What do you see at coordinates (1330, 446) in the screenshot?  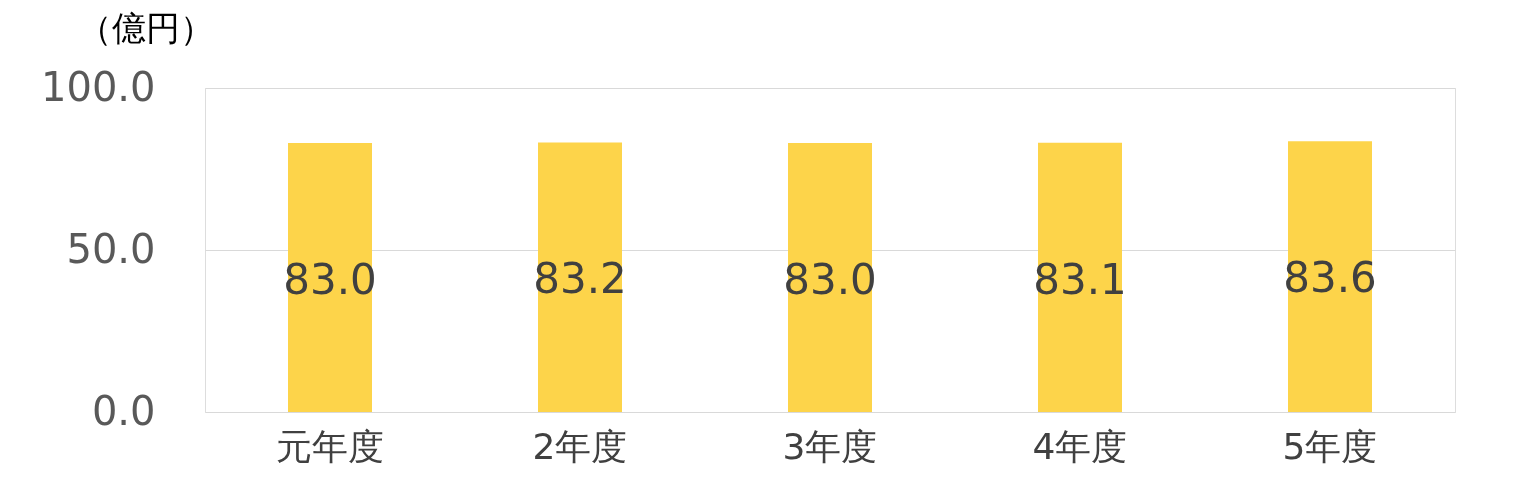 I see `x-tick-label: 5年度` at bounding box center [1330, 446].